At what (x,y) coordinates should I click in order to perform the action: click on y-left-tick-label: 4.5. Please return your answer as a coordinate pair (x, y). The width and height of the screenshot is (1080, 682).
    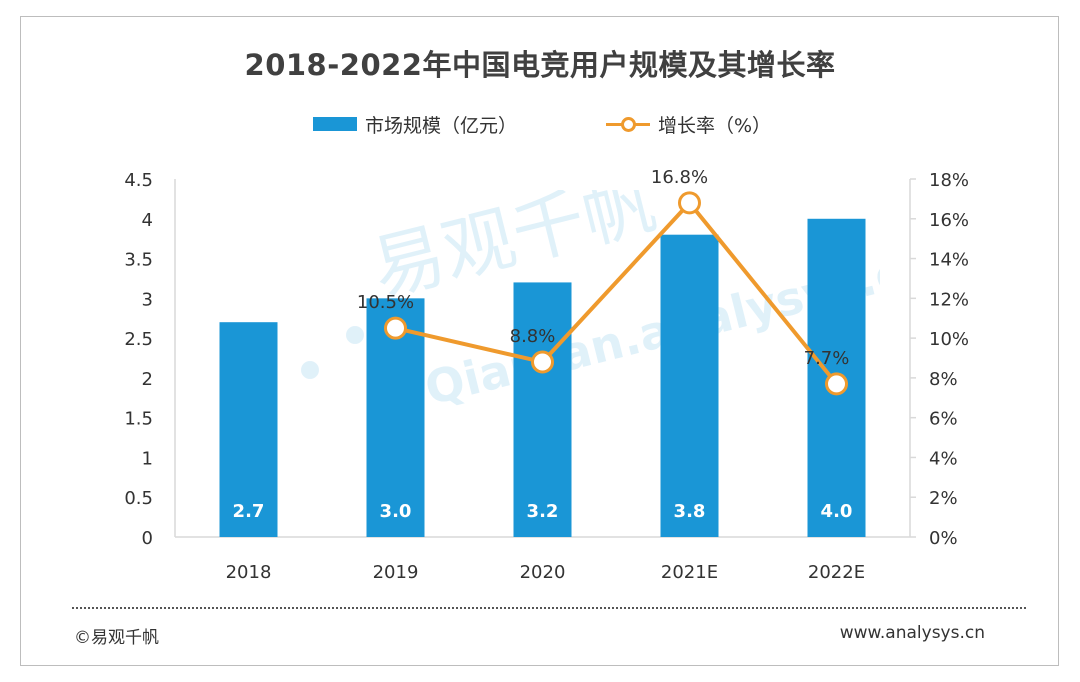
    Looking at the image, I should click on (138, 180).